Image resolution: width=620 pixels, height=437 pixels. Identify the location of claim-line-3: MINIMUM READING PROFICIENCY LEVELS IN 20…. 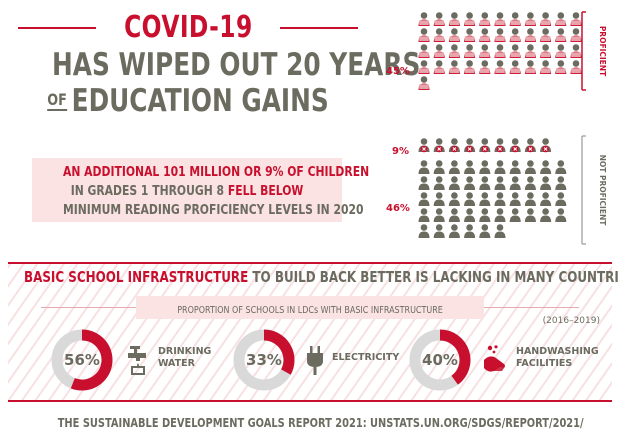
(213, 210).